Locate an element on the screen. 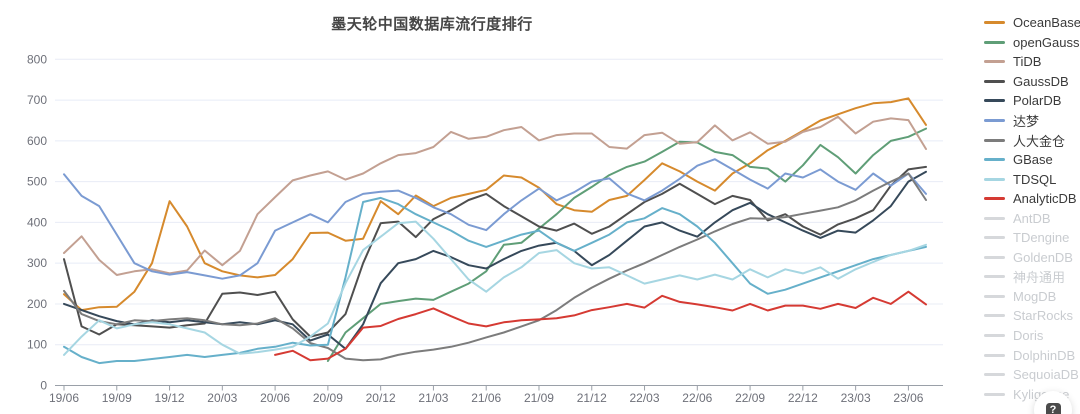  x-axis-label: 20/03 is located at coordinates (222, 398).